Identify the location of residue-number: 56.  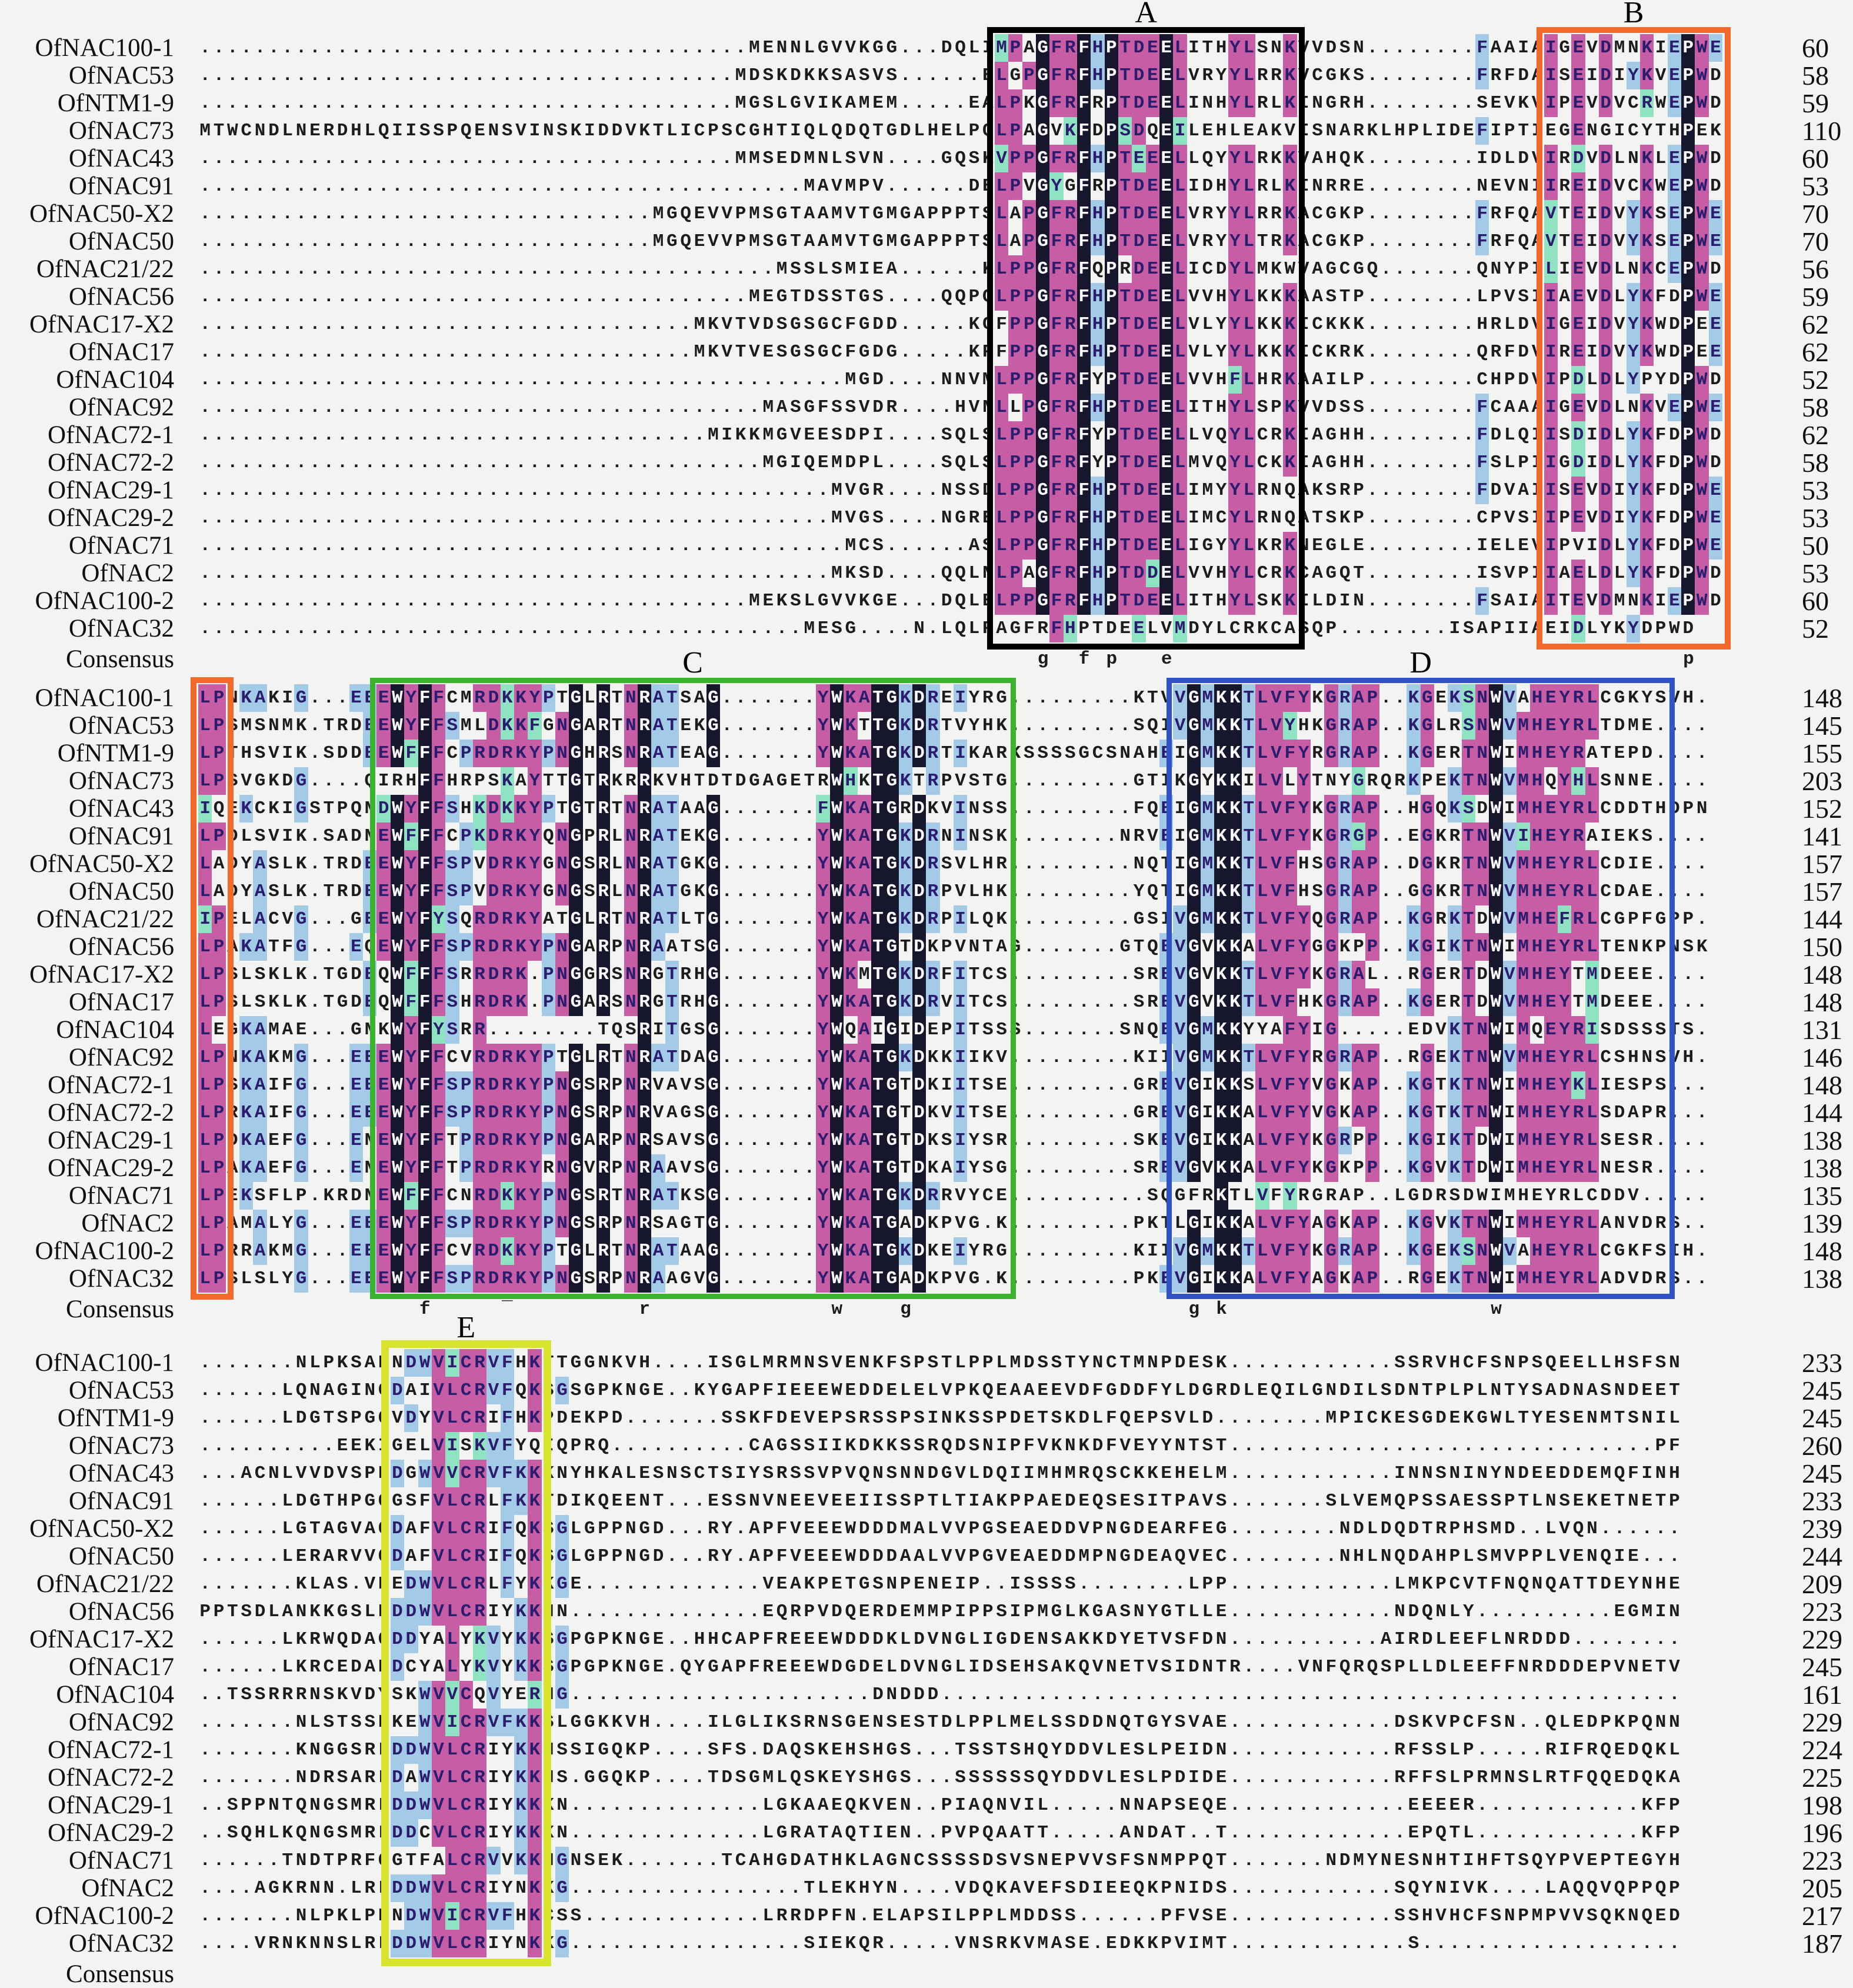
(1816, 269).